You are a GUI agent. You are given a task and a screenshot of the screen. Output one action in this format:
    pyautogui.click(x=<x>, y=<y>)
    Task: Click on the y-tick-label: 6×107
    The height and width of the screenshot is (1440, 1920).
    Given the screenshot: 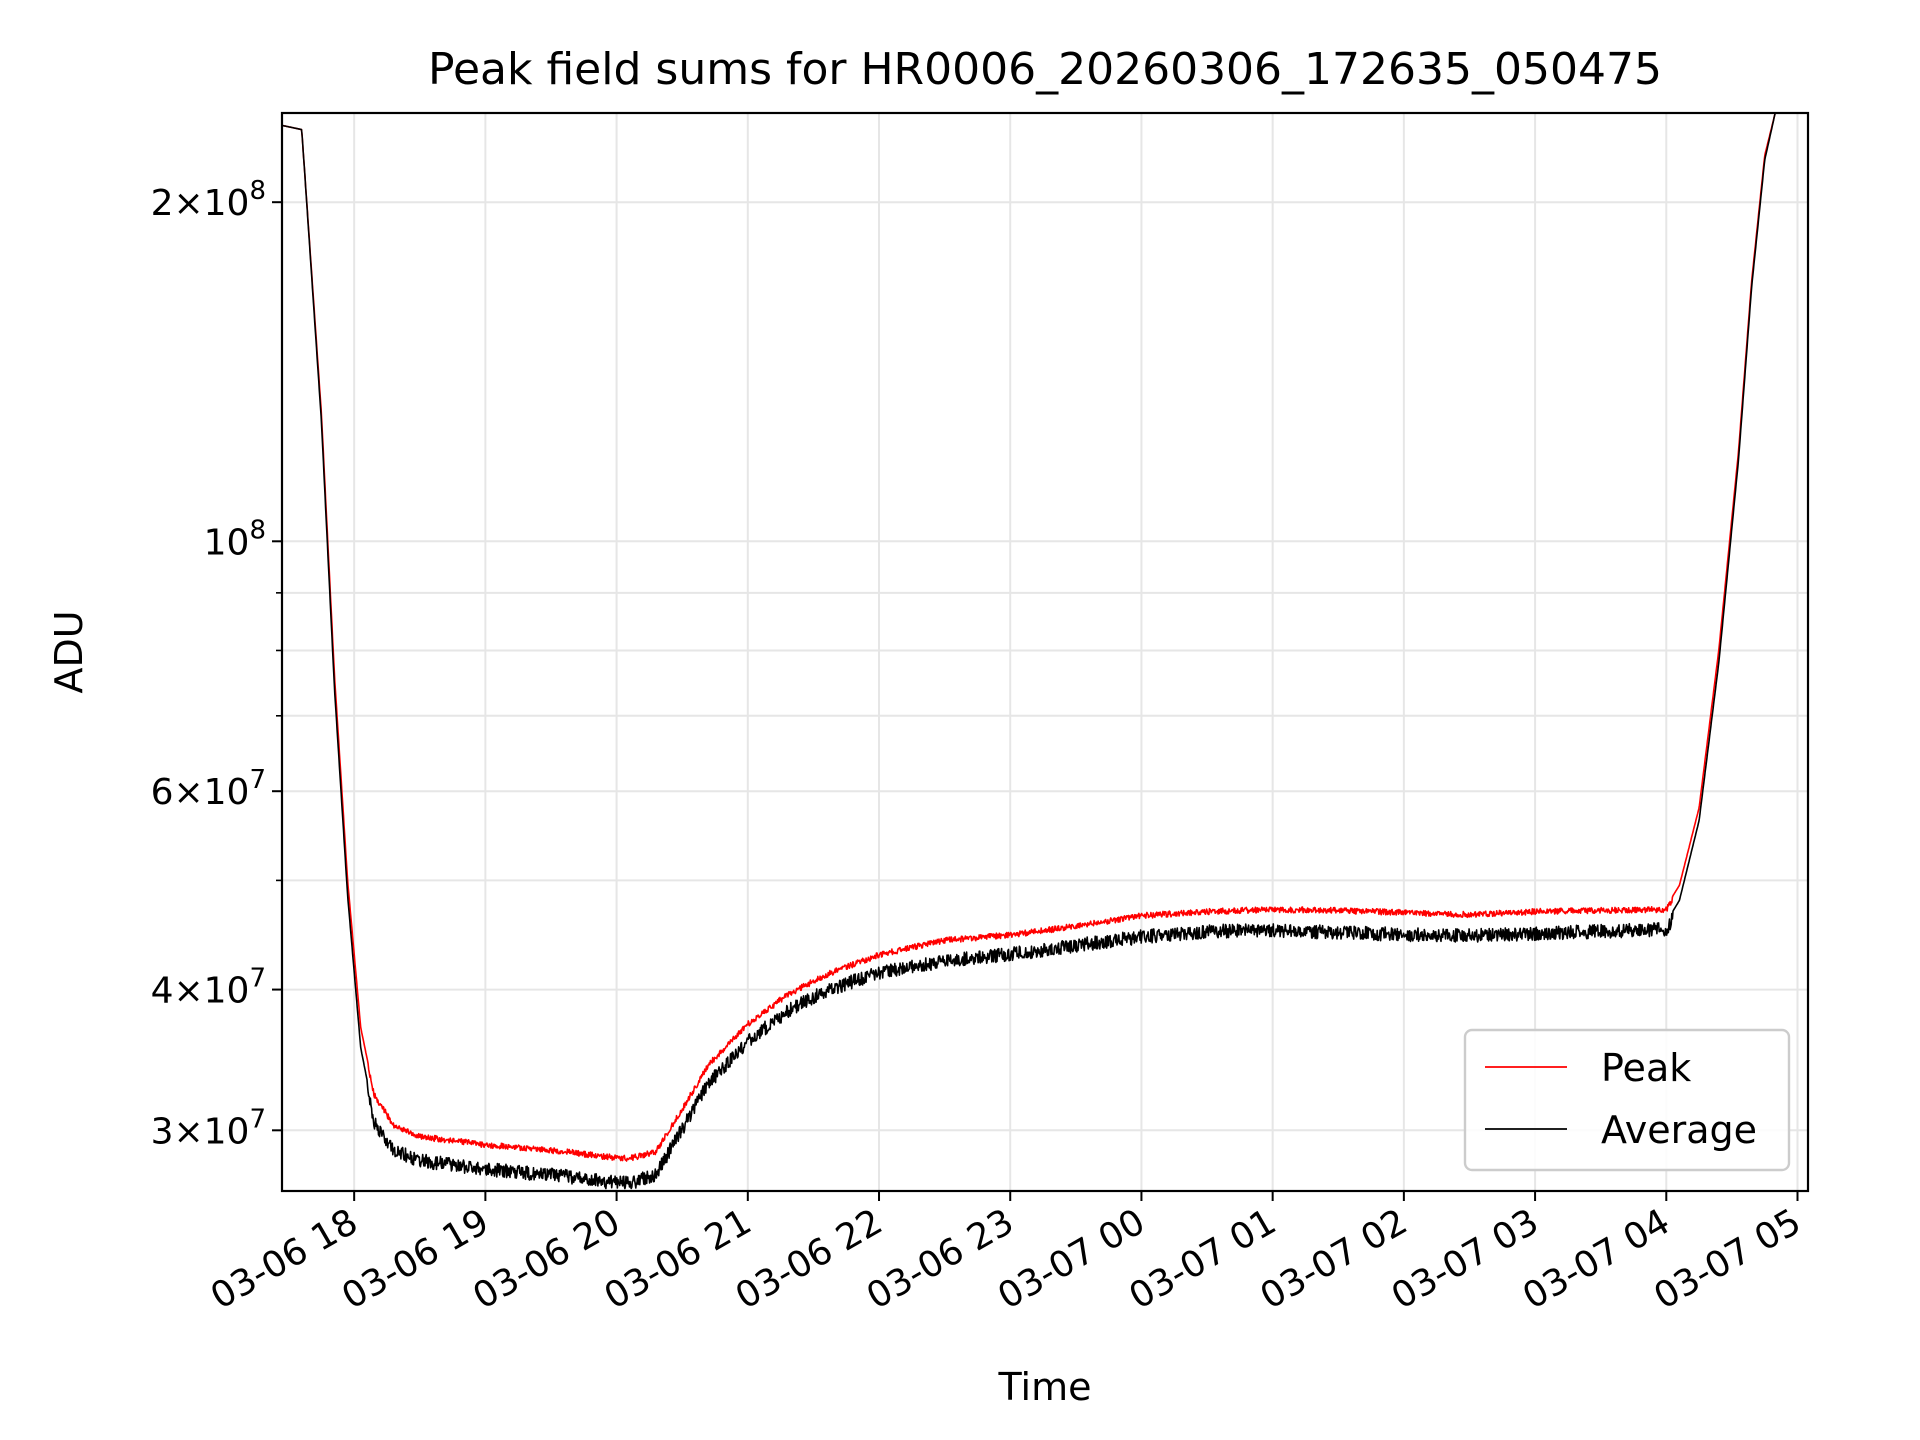 What is the action you would take?
    pyautogui.click(x=208, y=789)
    